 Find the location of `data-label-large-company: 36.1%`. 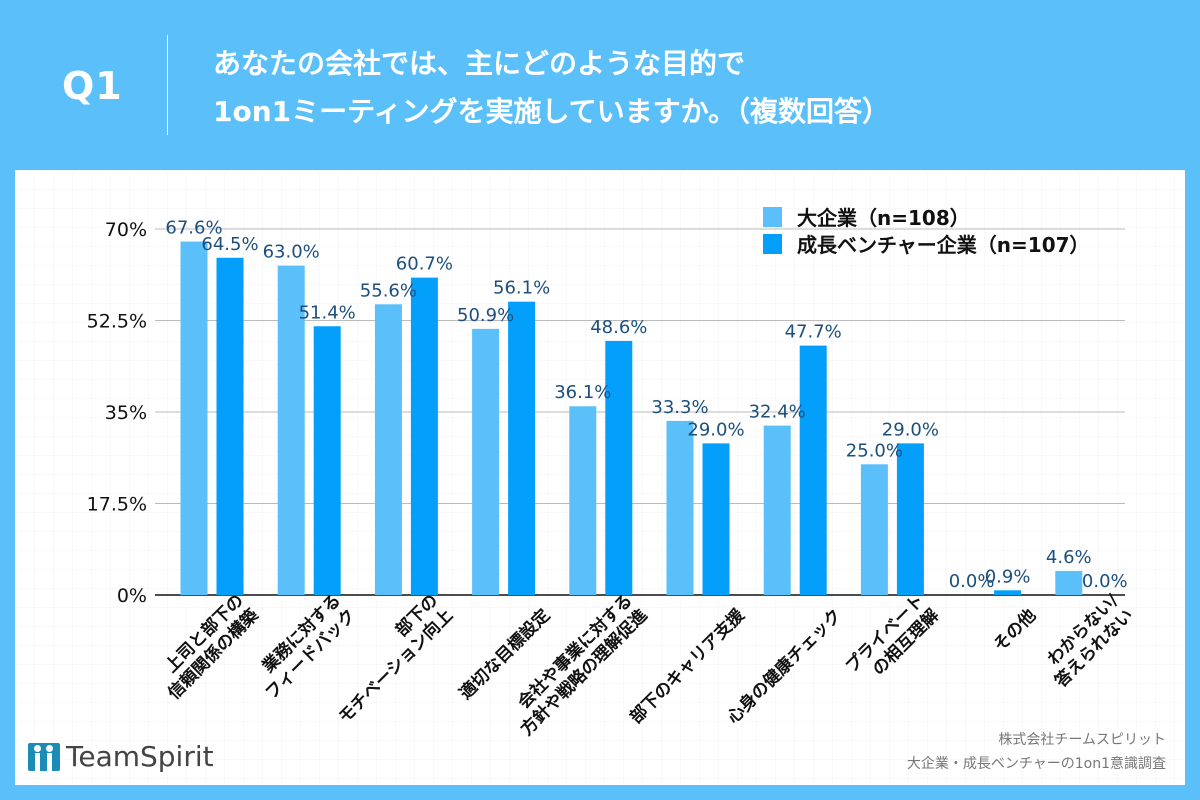

data-label-large-company: 36.1% is located at coordinates (582, 392).